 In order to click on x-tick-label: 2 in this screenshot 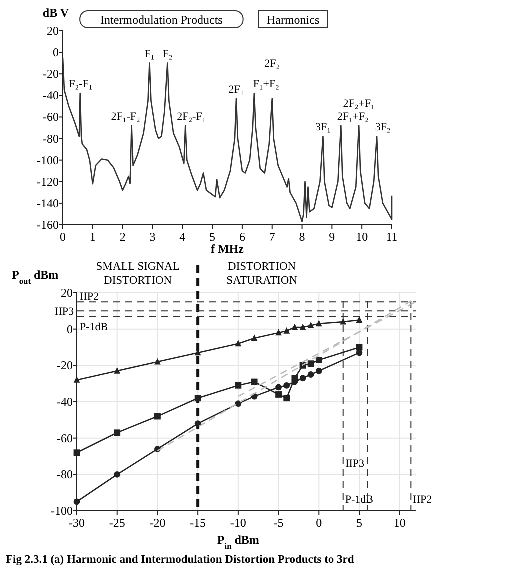, I will do `click(123, 237)`.